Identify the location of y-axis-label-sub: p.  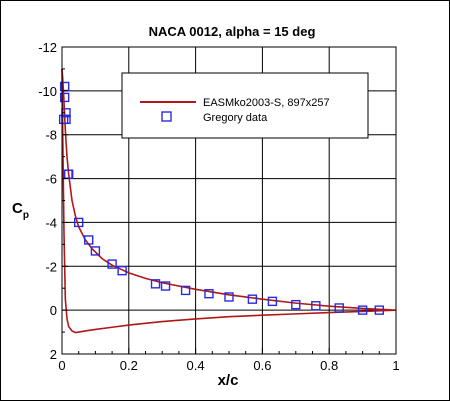
(26, 215).